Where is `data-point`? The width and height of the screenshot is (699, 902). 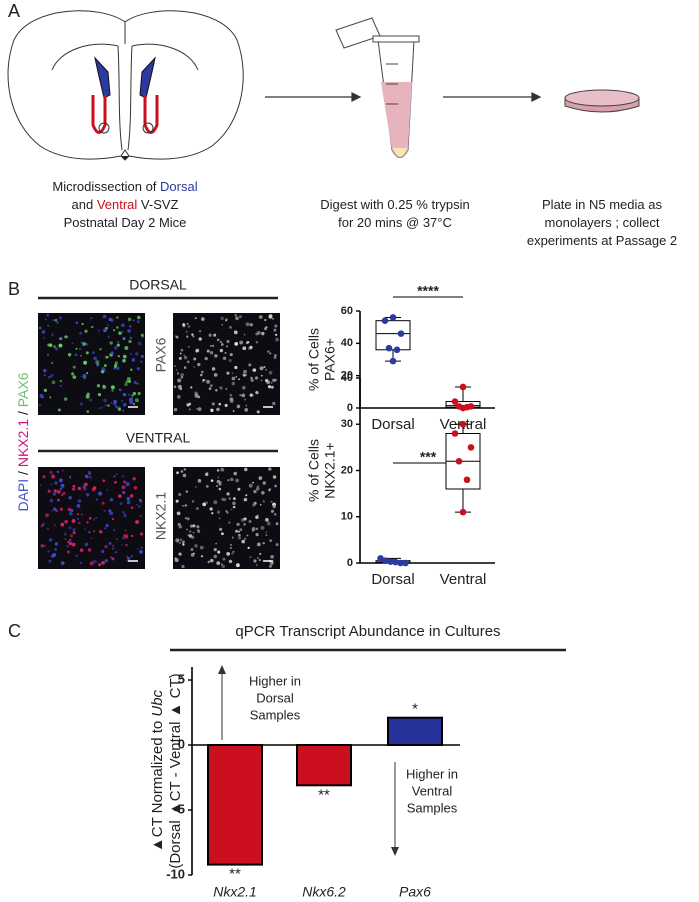 data-point is located at coordinates (385, 560).